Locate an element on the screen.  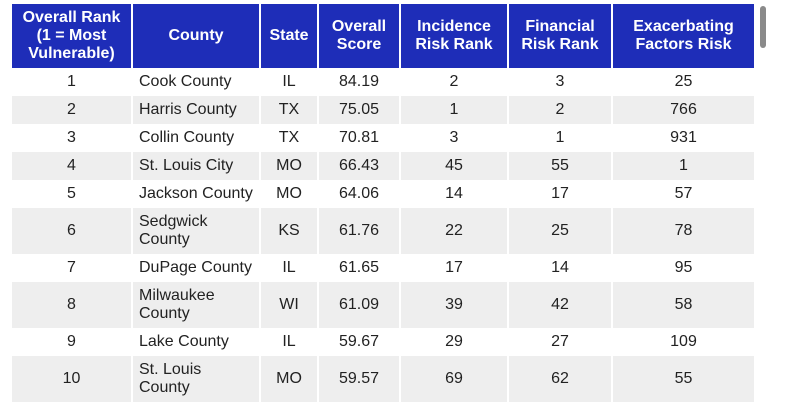
table-row: 1 Cook County IL 84.19 2 3 25 is located at coordinates (383, 82).